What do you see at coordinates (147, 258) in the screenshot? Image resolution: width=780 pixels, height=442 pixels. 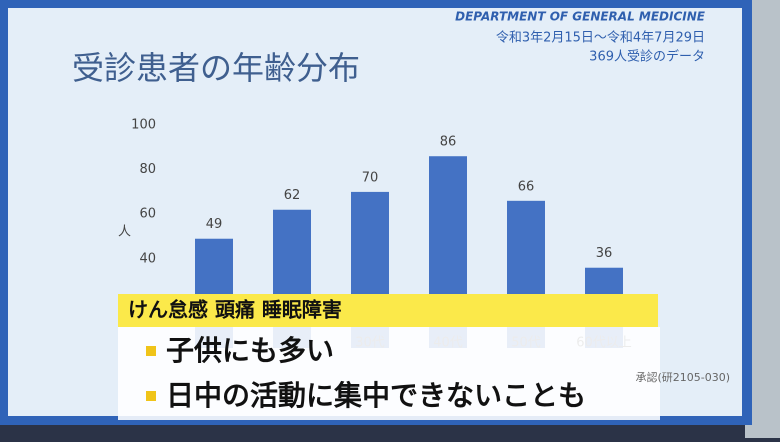 I see `y-tick-label: 40` at bounding box center [147, 258].